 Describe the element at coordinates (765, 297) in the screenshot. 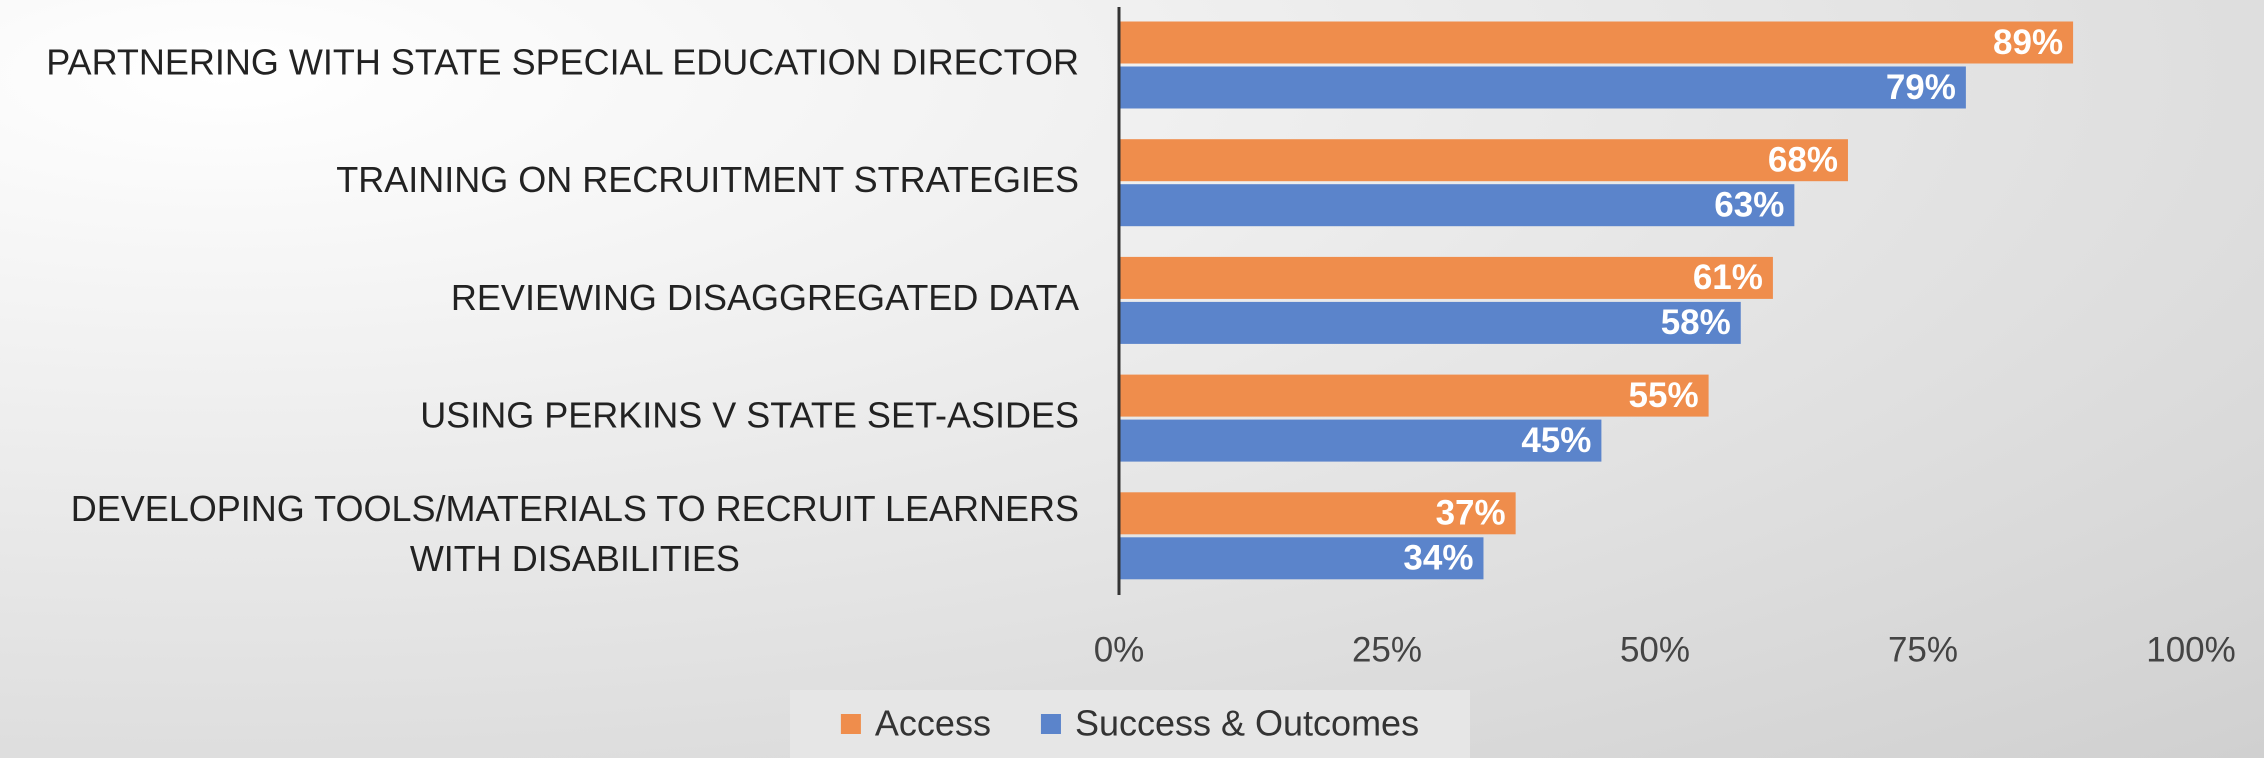

I see `category-label: REVIEWING DISAGGREGATED DATA` at that location.